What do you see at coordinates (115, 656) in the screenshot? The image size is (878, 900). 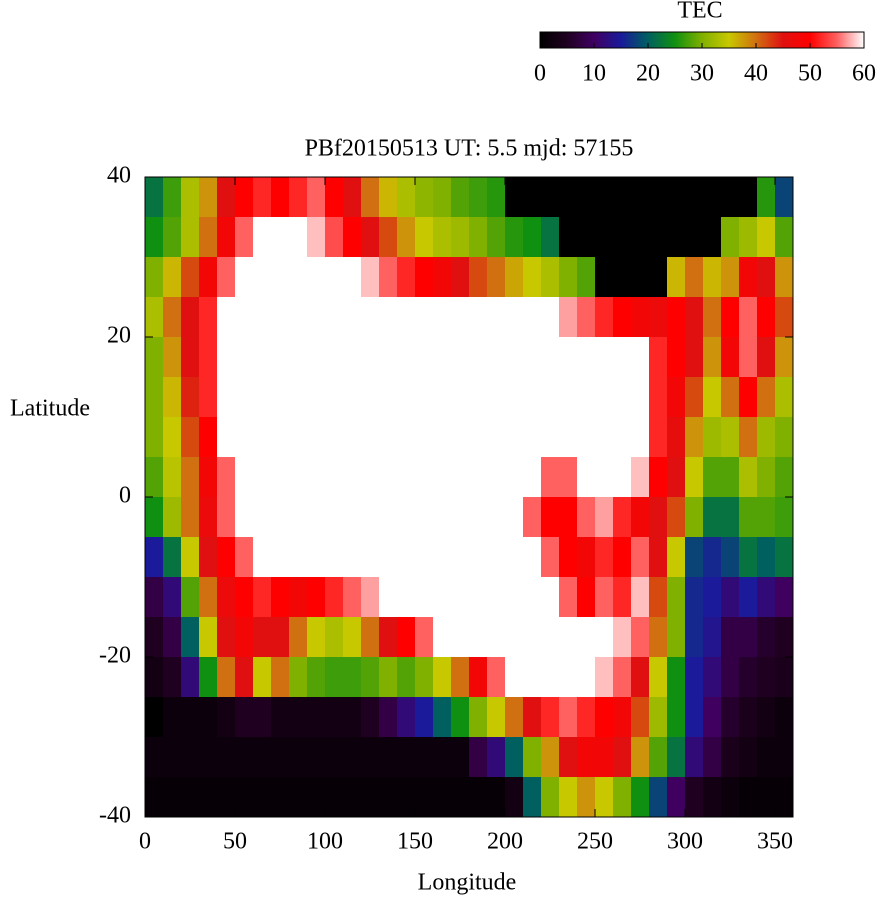 I see `y-tick-label: -20` at bounding box center [115, 656].